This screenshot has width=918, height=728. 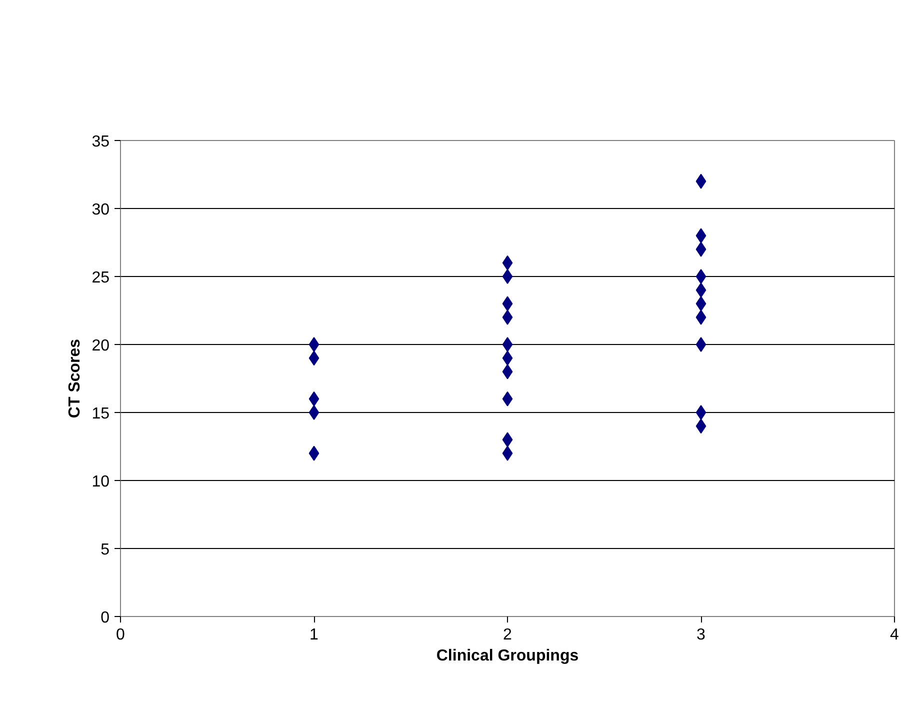 What do you see at coordinates (101, 142) in the screenshot?
I see `y-tick-label: 35` at bounding box center [101, 142].